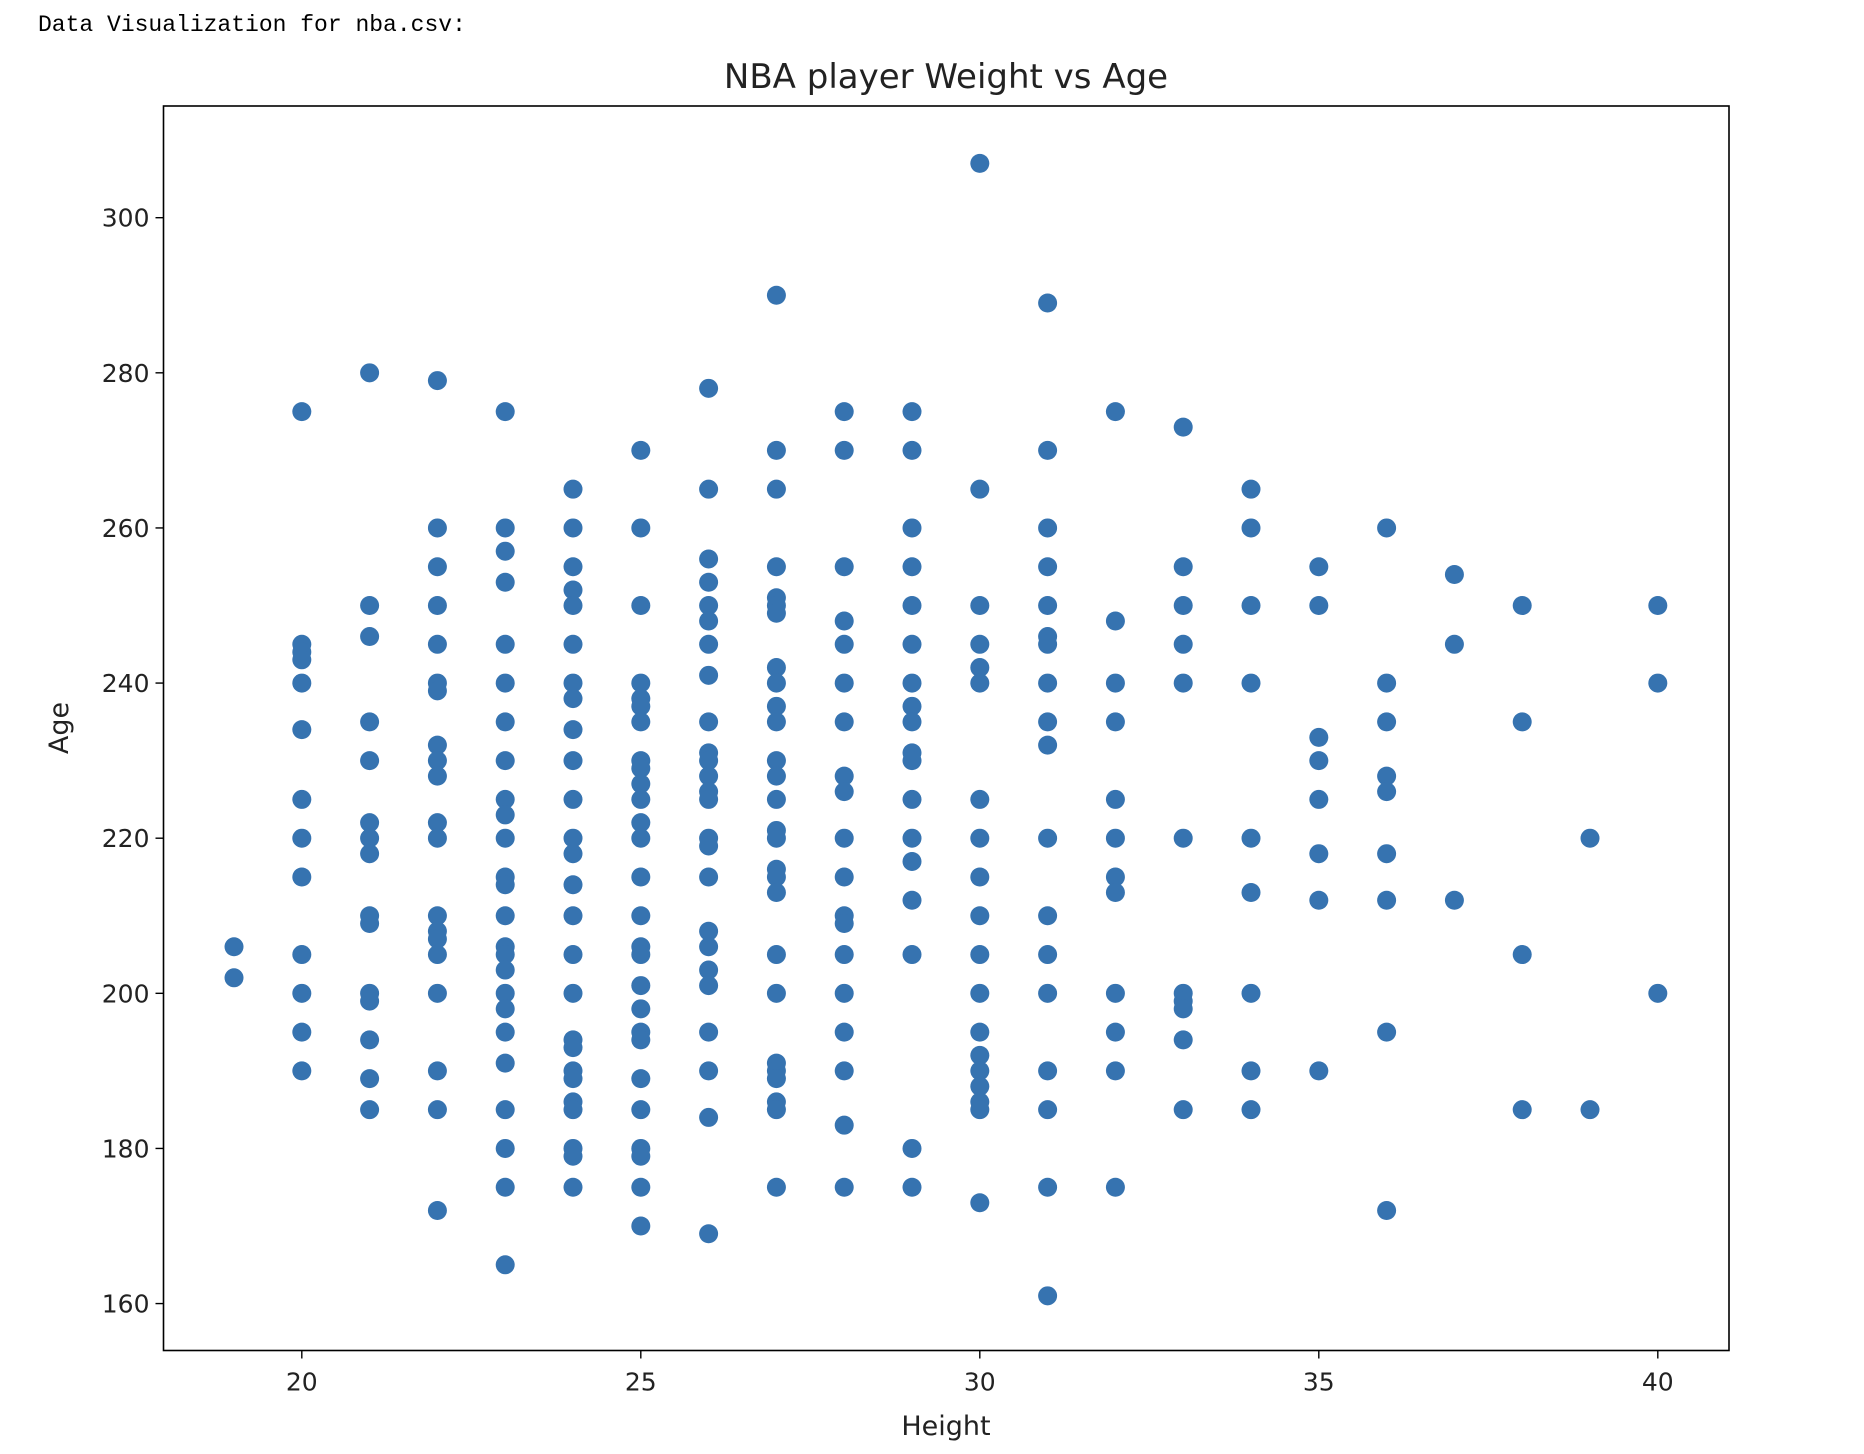 The image size is (1864, 1454). What do you see at coordinates (945, 1426) in the screenshot?
I see `x-axis-label: Height` at bounding box center [945, 1426].